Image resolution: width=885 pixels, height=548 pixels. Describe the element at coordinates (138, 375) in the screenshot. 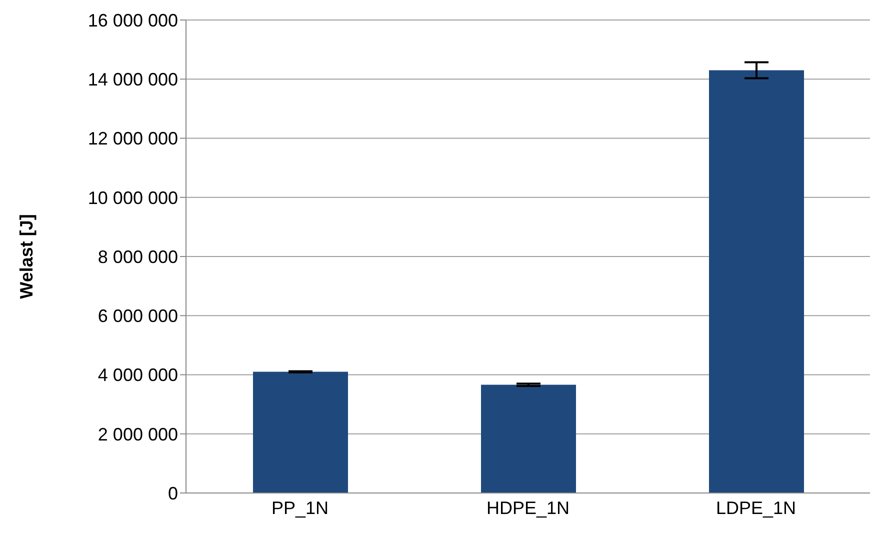

I see `y-tick-label: 4 000 000` at that location.